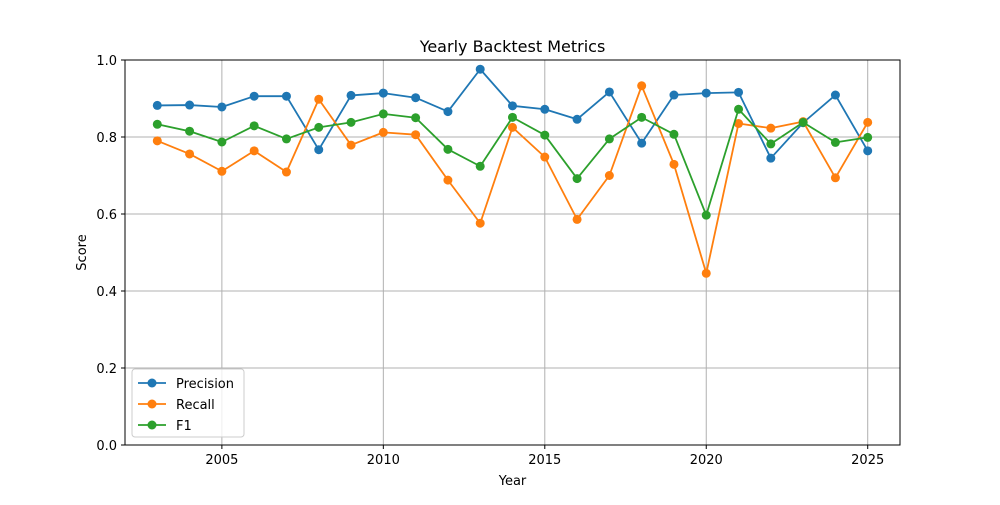  What do you see at coordinates (110, 254) in the screenshot?
I see `y-axis: 0.0 0.2 0.4 0.6 0.8 1.0` at bounding box center [110, 254].